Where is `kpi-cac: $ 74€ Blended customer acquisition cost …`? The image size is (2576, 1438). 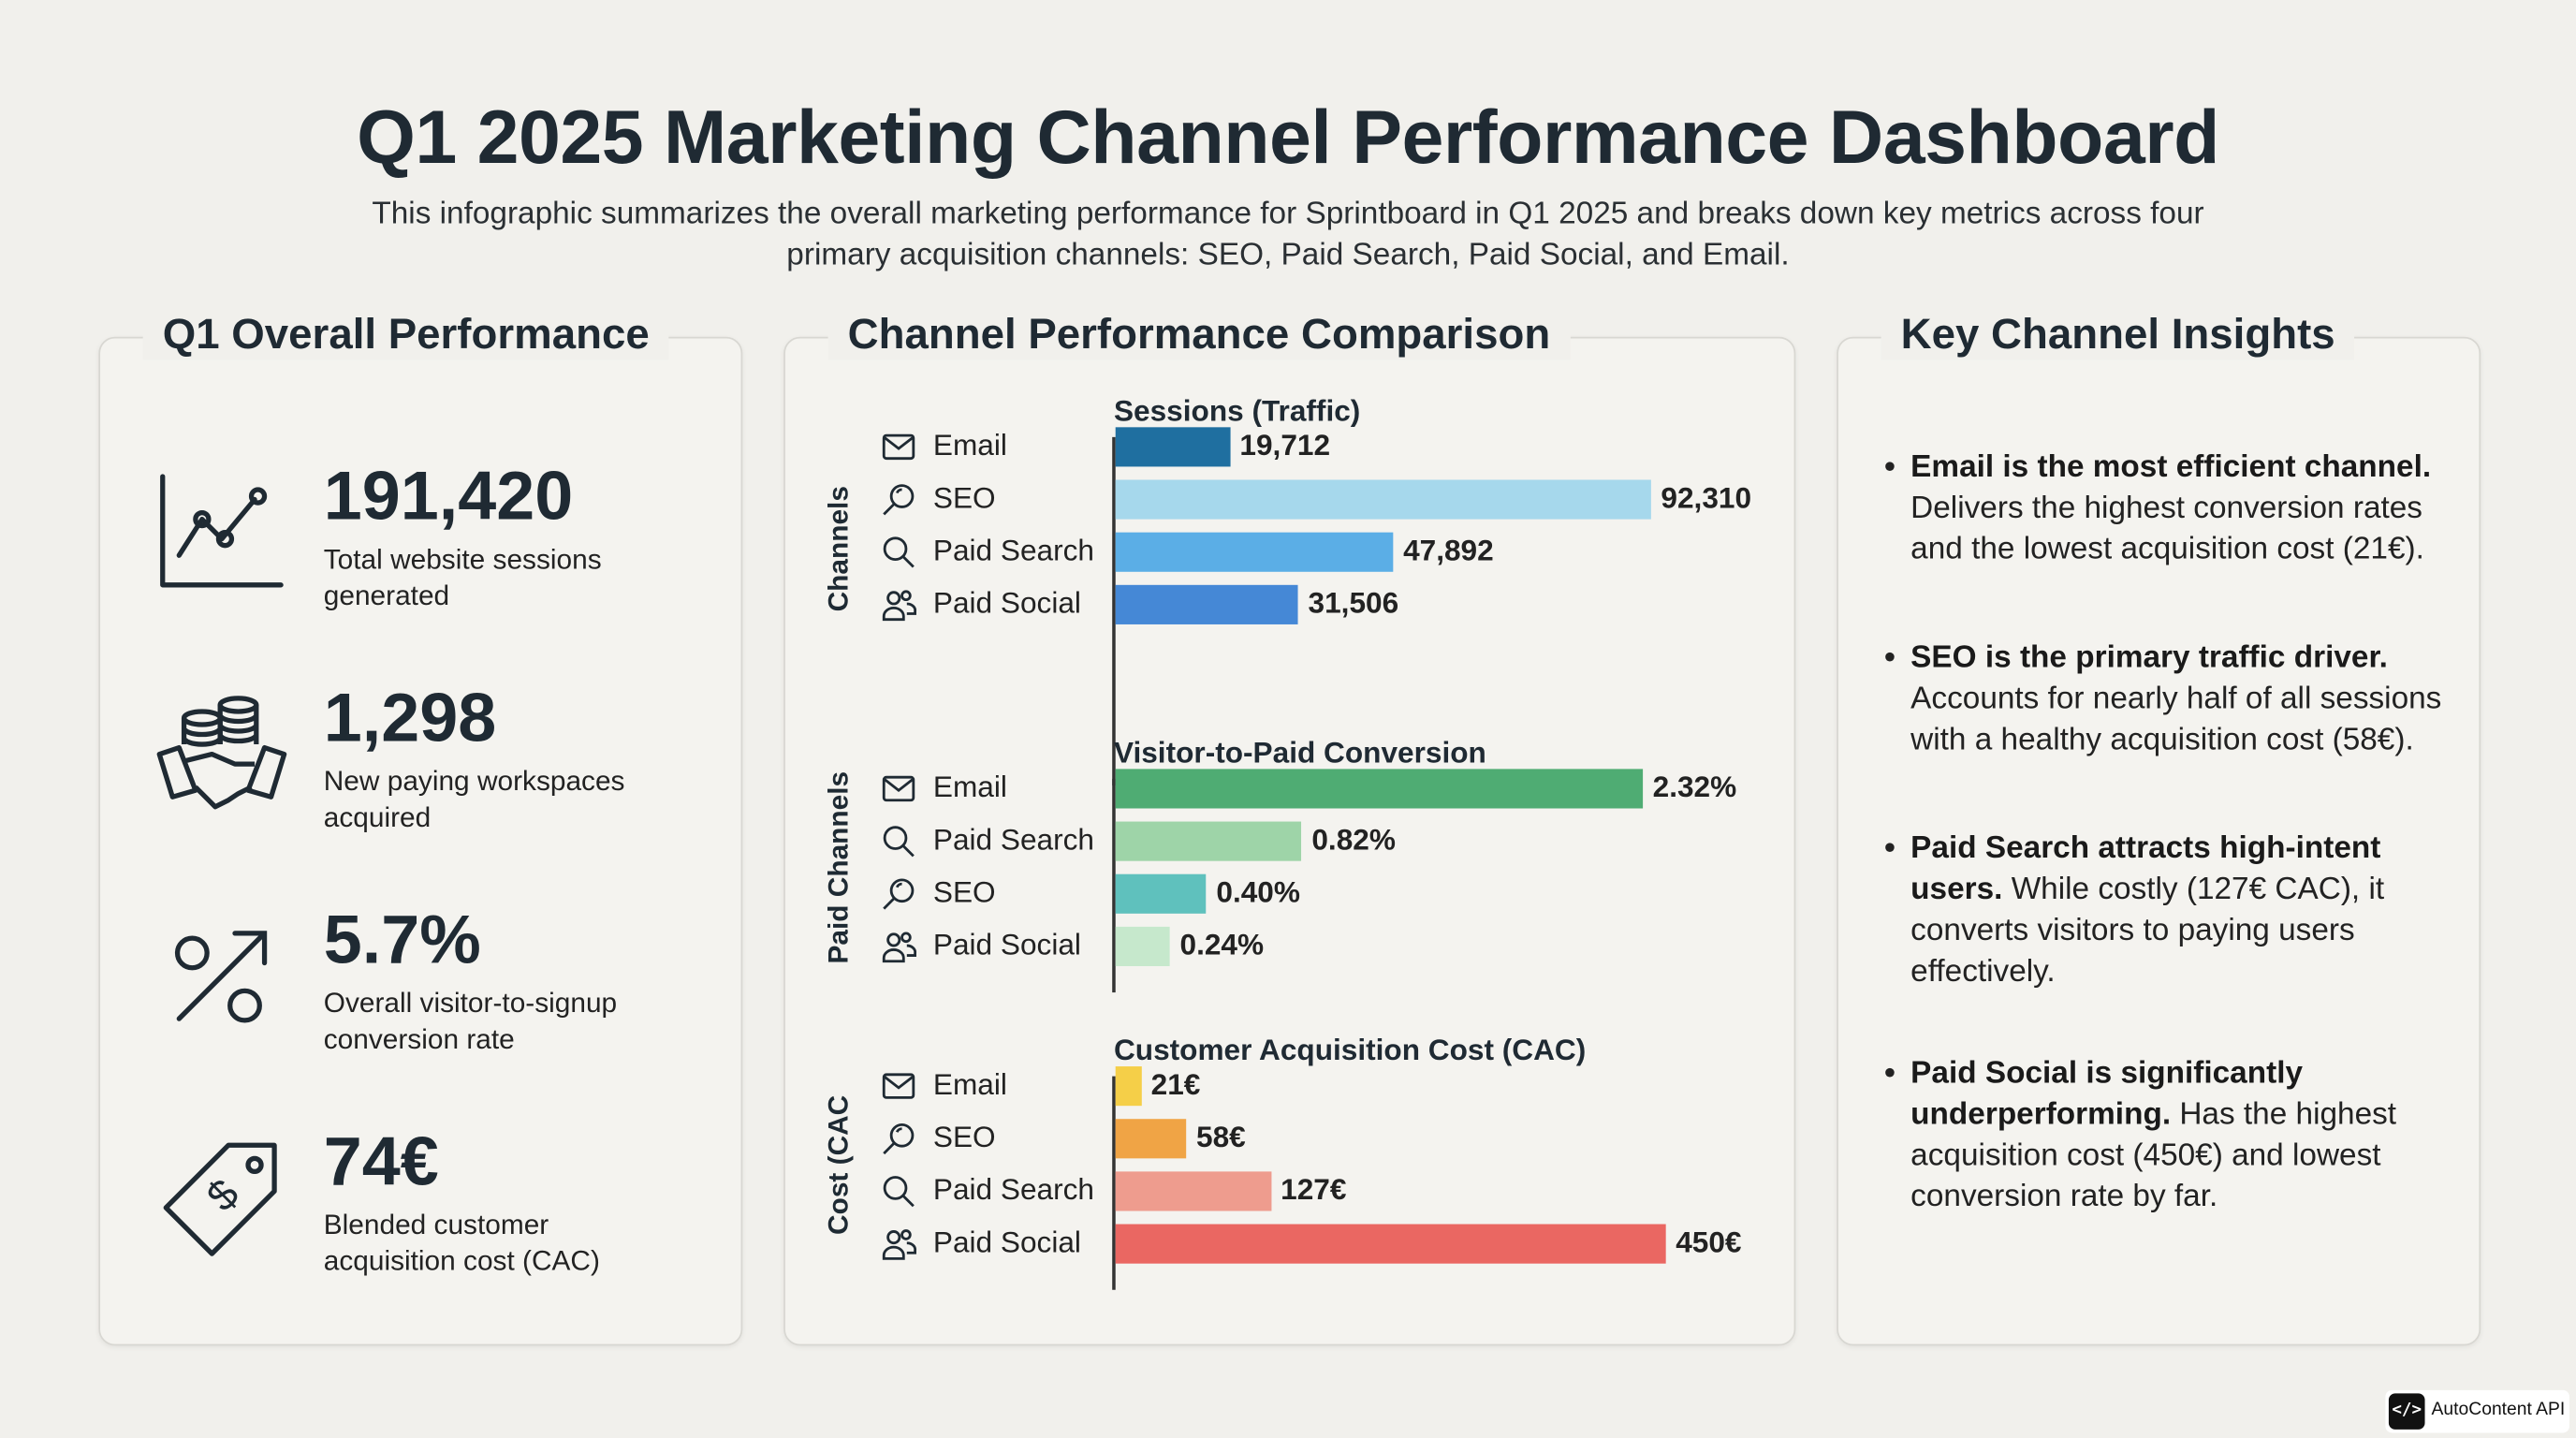
kpi-cac: $ 74€ Blended customer acquisition cost … is located at coordinates (420, 1219).